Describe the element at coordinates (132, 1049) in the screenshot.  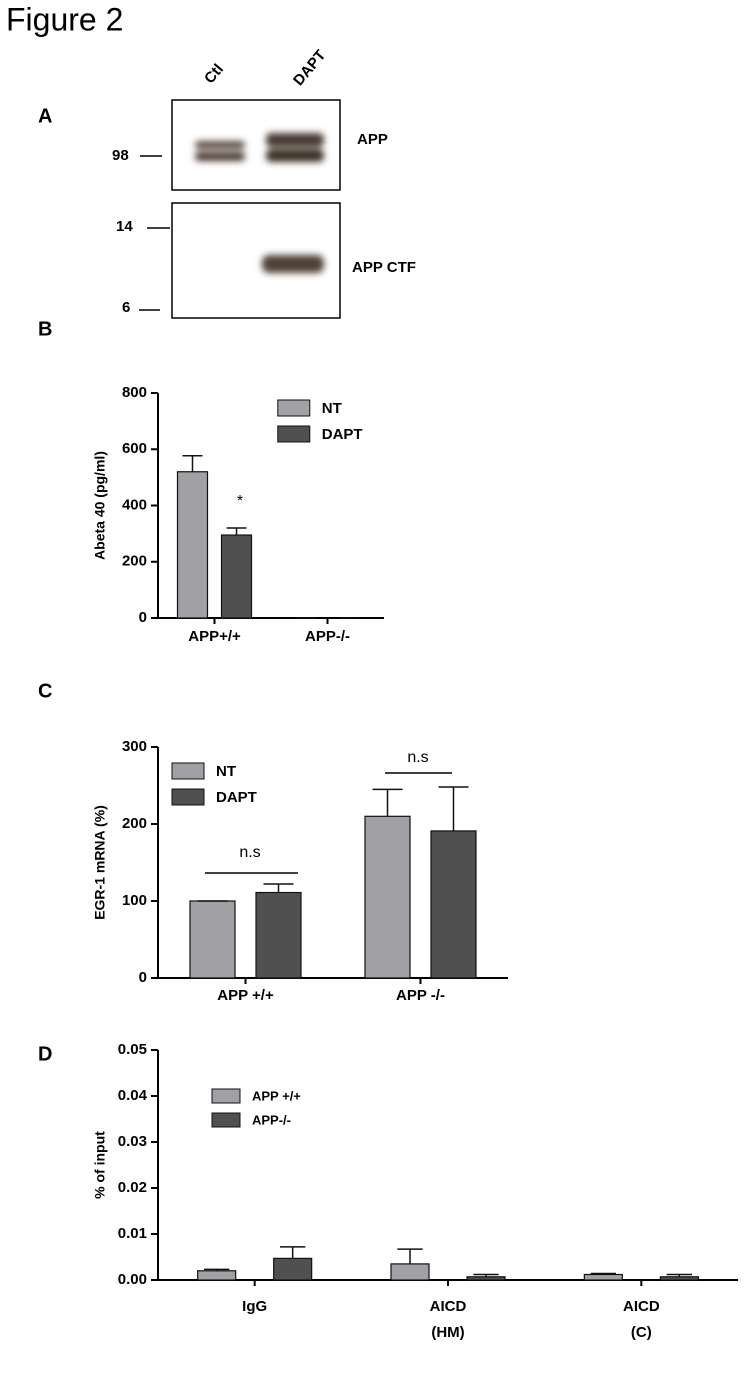
I see `y-tick-label: 0.05` at that location.